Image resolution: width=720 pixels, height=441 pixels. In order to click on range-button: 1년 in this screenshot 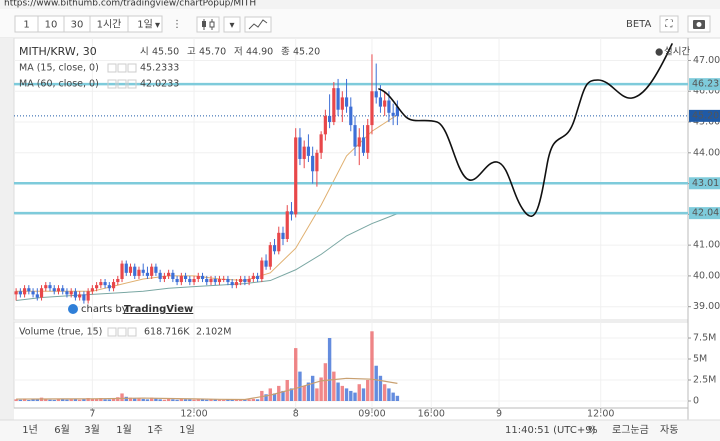, I will do `click(30, 430)`.